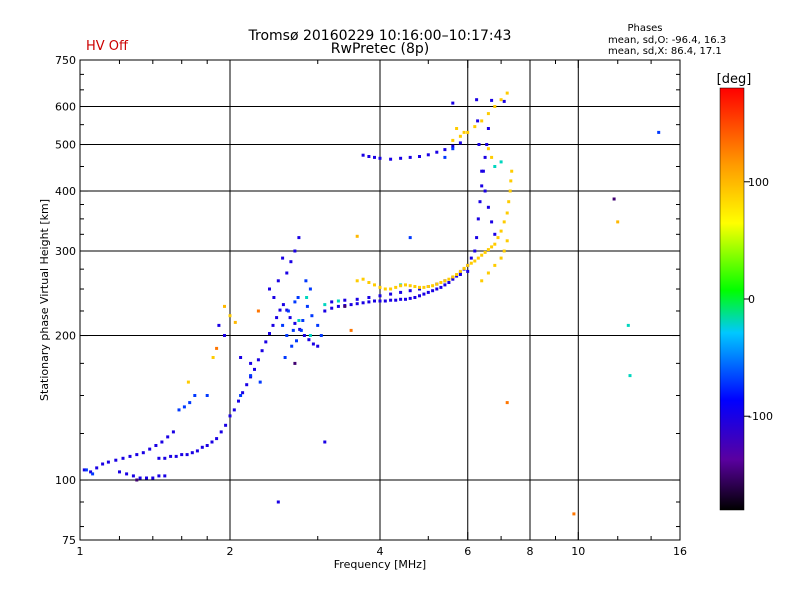 The image size is (800, 600). Describe the element at coordinates (467, 551) in the screenshot. I see `x-tick-label: 6` at that location.